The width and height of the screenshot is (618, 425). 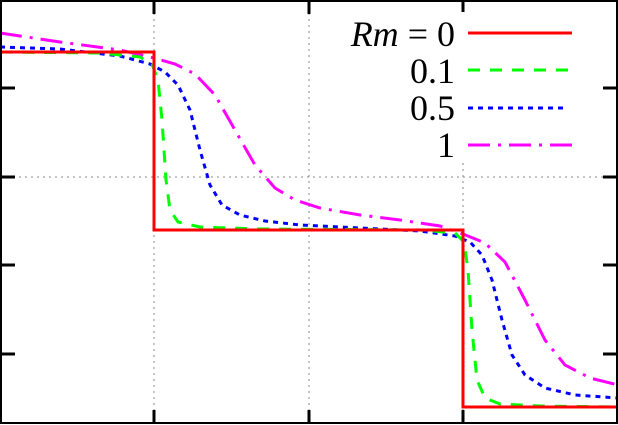 What do you see at coordinates (432, 71) in the screenshot?
I see `legend-value: 0.1` at bounding box center [432, 71].